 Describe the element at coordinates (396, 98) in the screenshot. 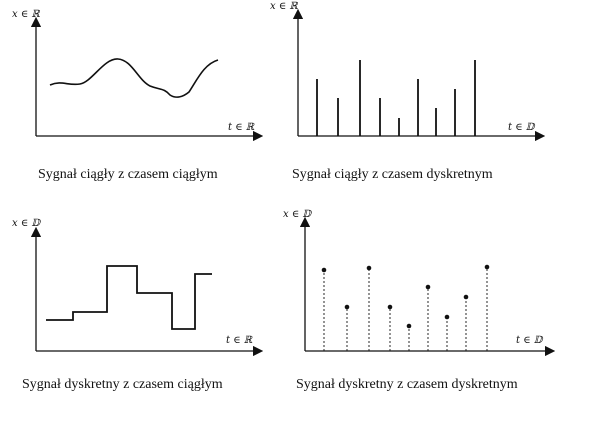

I see `discrete-samples` at that location.